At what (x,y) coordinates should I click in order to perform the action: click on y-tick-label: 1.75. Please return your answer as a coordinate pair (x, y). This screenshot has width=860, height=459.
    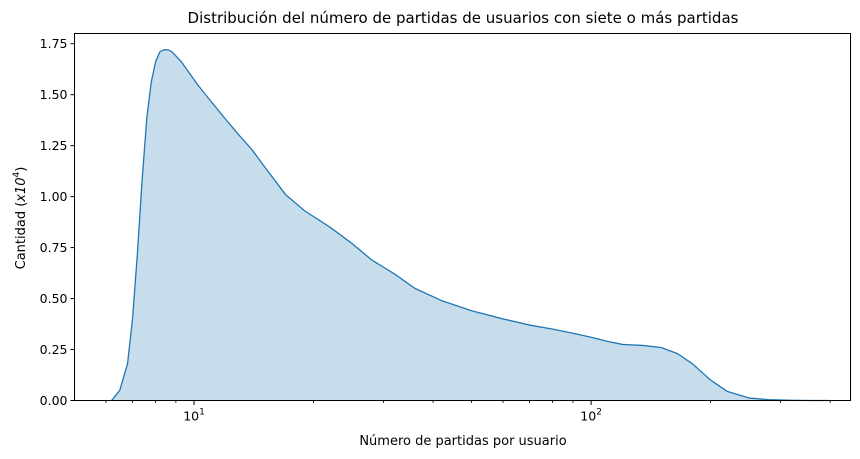
    Looking at the image, I should click on (54, 43).